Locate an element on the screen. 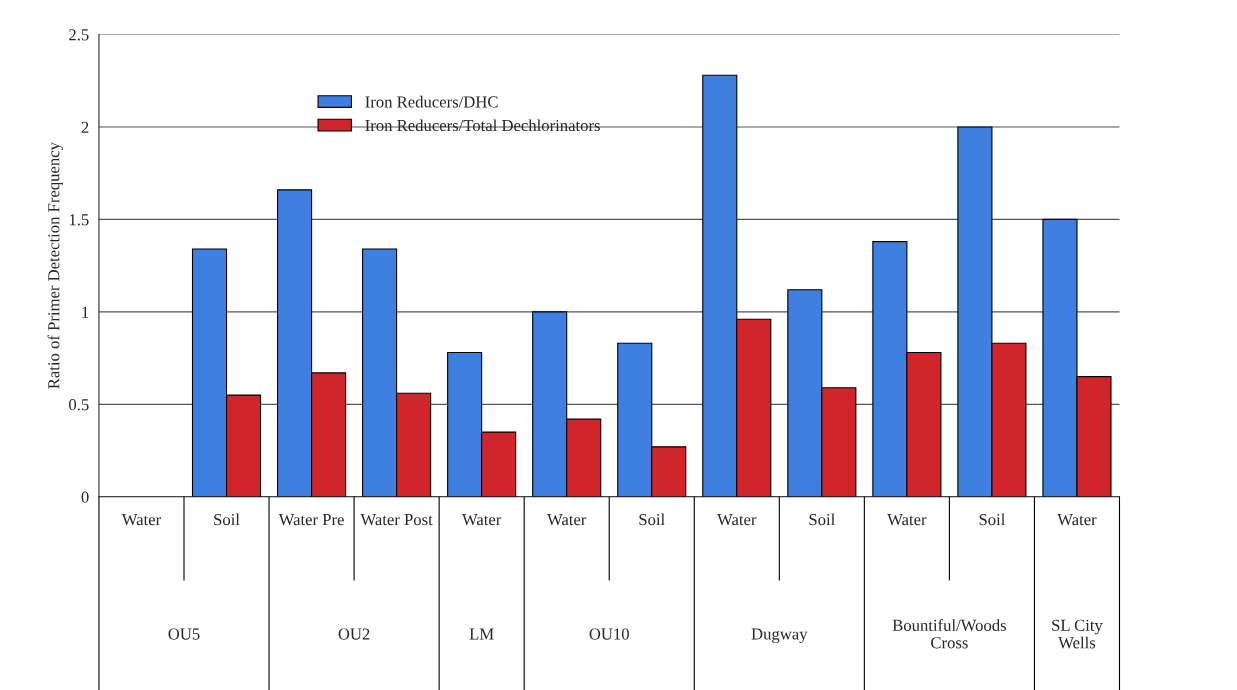 This screenshot has width=1237, height=690. text: Bountiful/Woods Cross is located at coordinates (949, 634).